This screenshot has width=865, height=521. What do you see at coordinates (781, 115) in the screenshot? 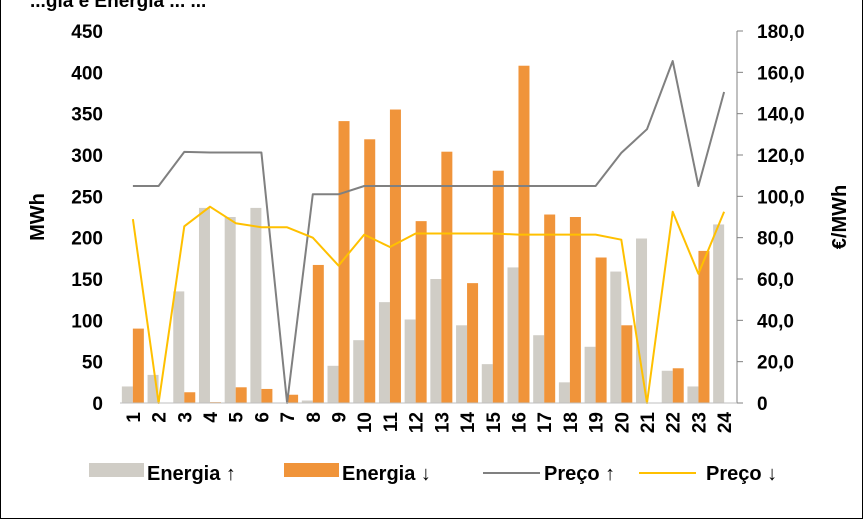
I see `y-right-tick-label: 140,0` at bounding box center [781, 115].